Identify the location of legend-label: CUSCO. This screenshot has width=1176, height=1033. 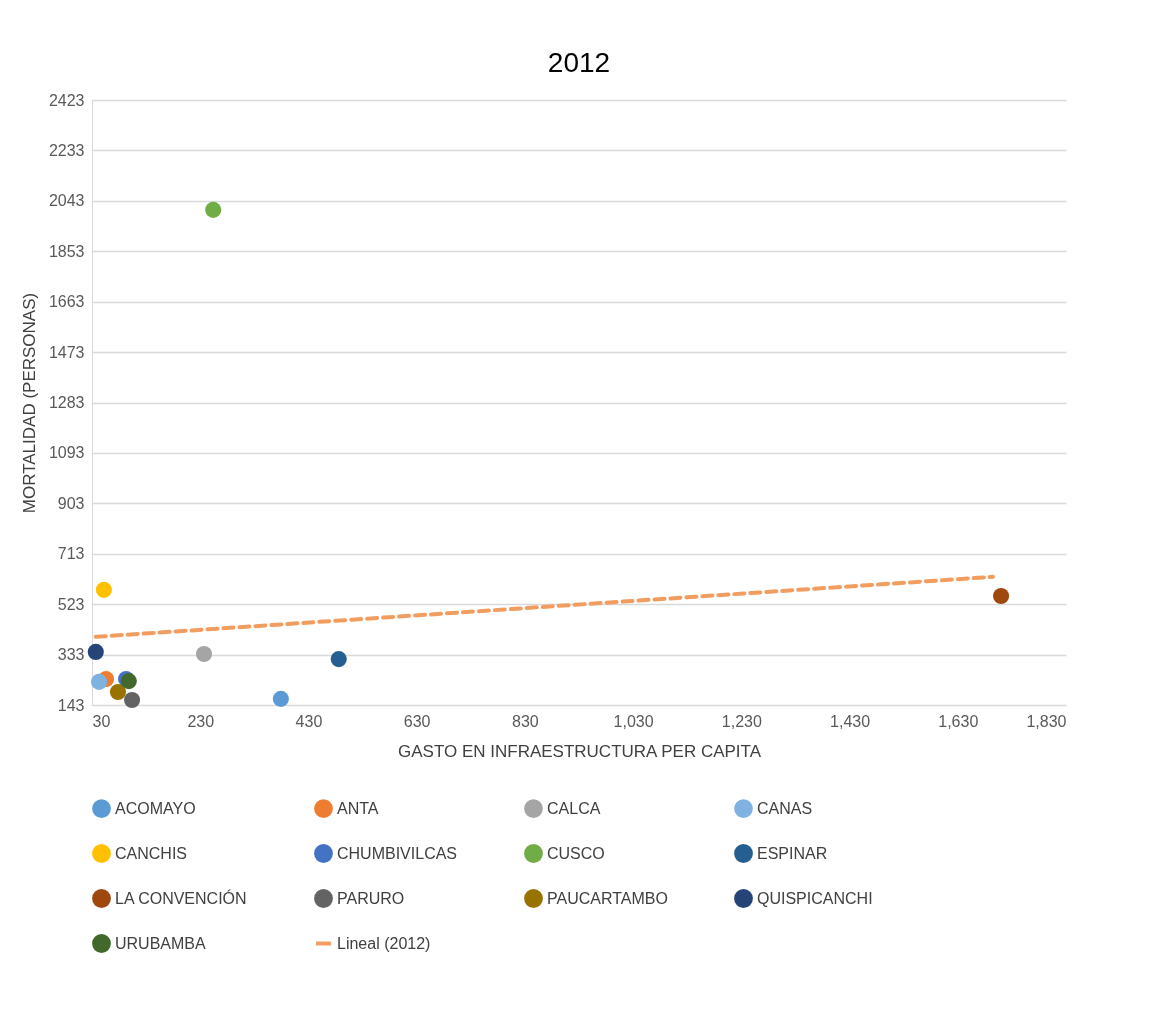
(576, 853).